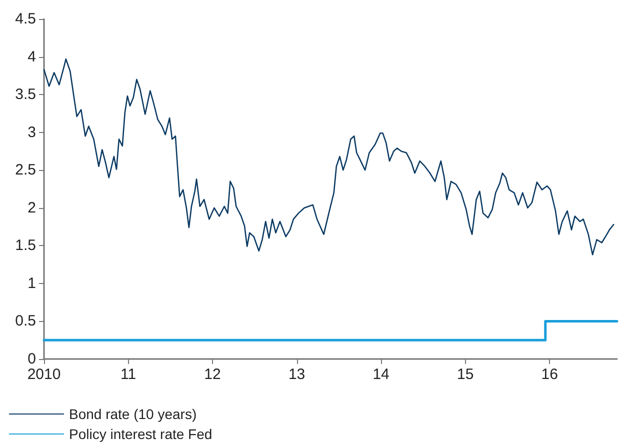  I want to click on y-tick-label: 3, so click(32, 132).